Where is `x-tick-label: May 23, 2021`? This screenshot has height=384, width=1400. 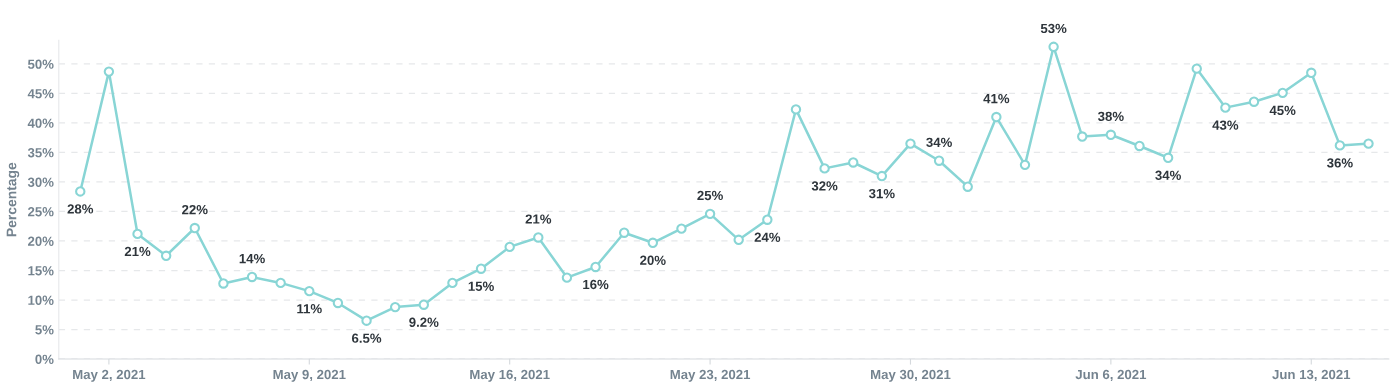
x-tick-label: May 23, 2021 is located at coordinates (710, 375).